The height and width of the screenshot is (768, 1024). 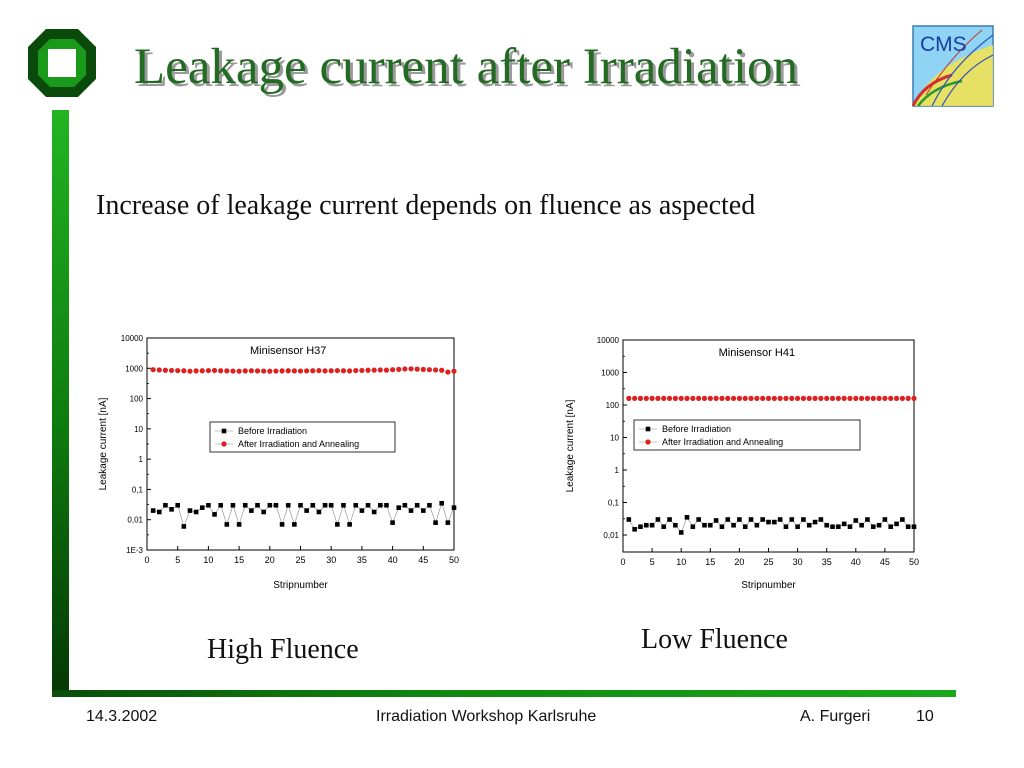 What do you see at coordinates (608, 340) in the screenshot?
I see `y-tick-label: 10000` at bounding box center [608, 340].